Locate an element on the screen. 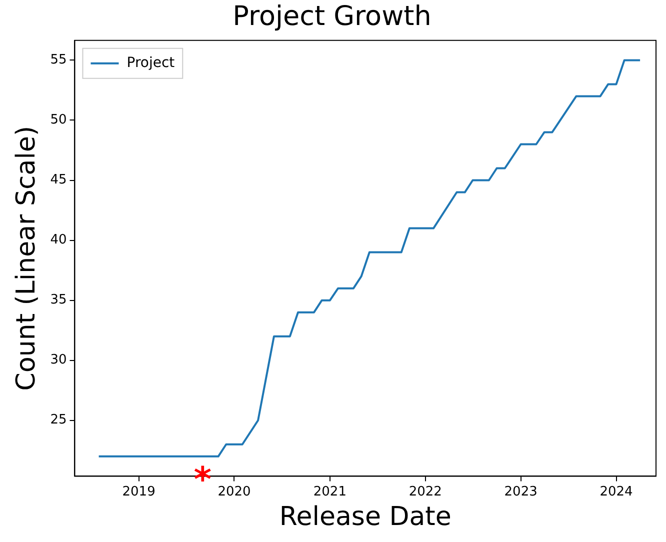 The height and width of the screenshot is (542, 666). y-tick-label: 35 is located at coordinates (58, 300).